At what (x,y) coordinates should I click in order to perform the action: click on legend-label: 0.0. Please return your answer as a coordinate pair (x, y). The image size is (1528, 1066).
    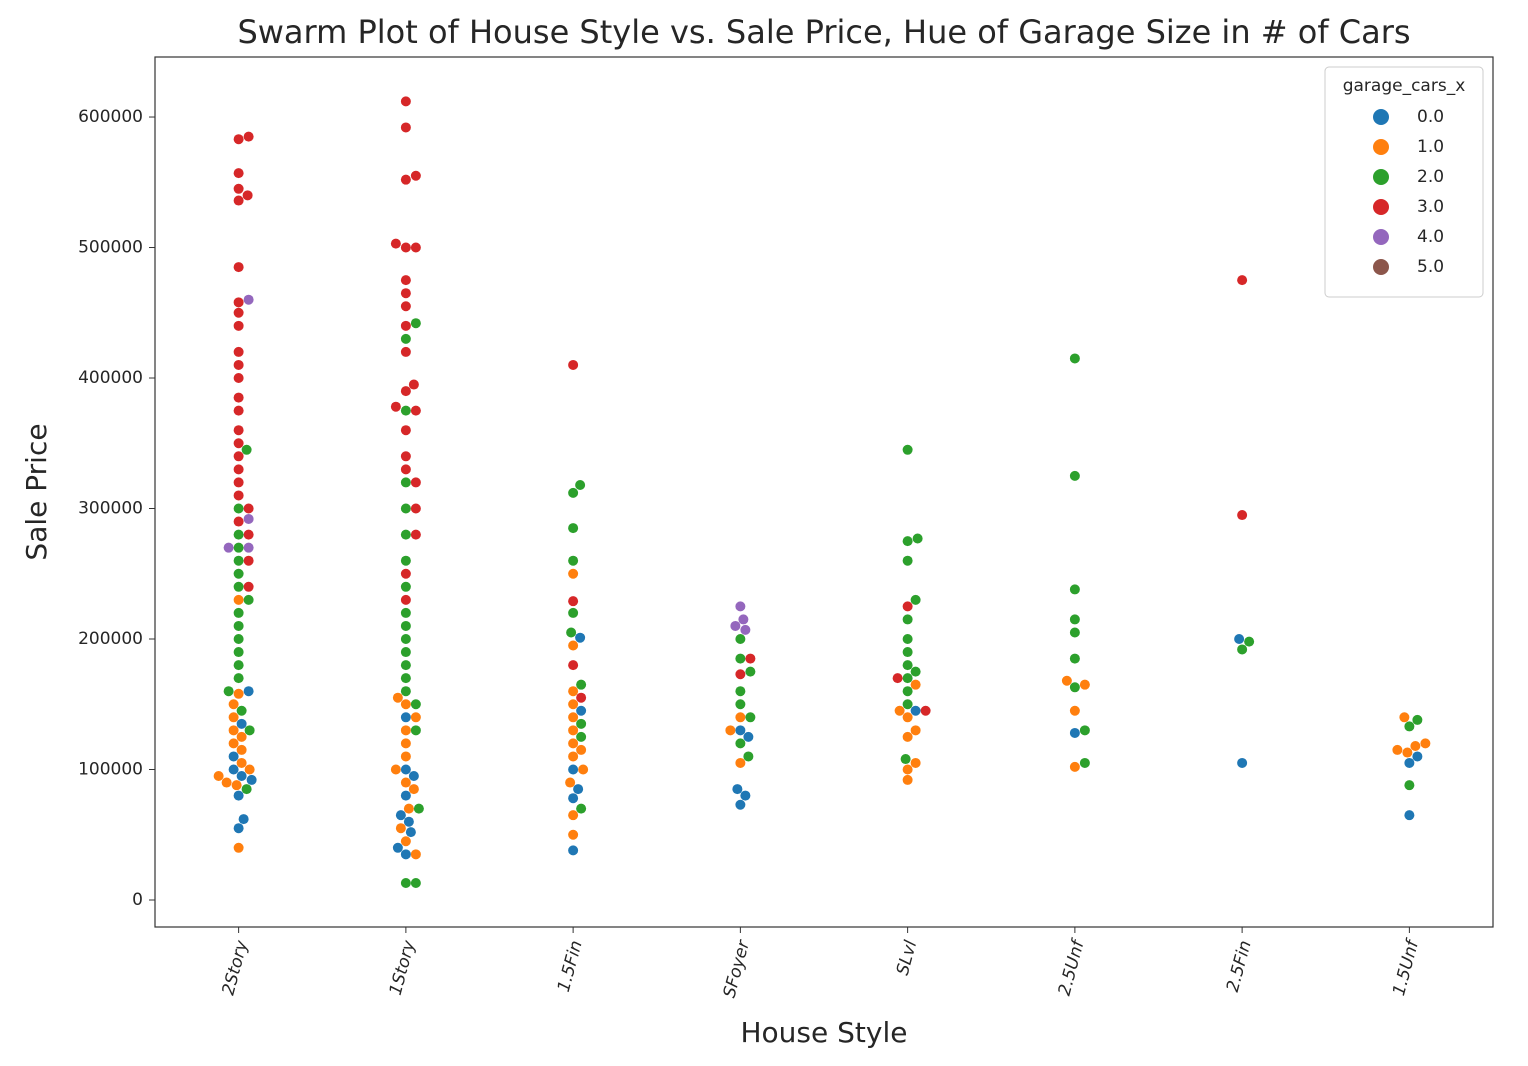
    Looking at the image, I should click on (1430, 117).